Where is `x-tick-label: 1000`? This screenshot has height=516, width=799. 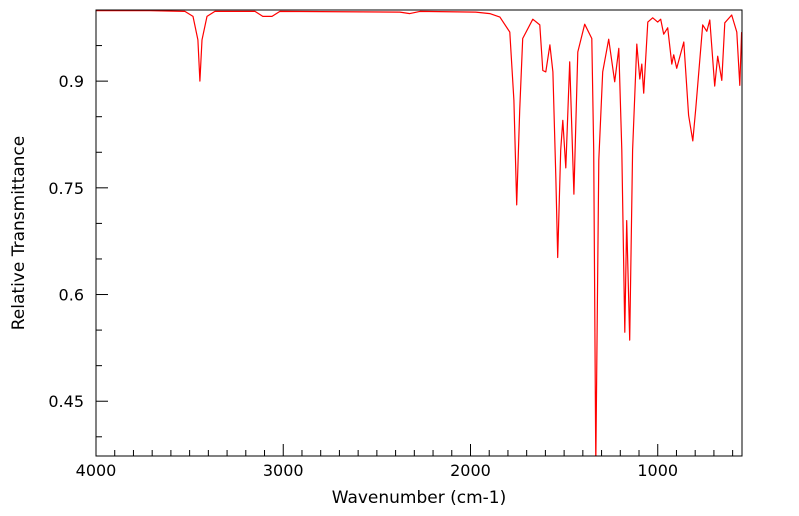
x-tick-label: 1000 is located at coordinates (657, 470).